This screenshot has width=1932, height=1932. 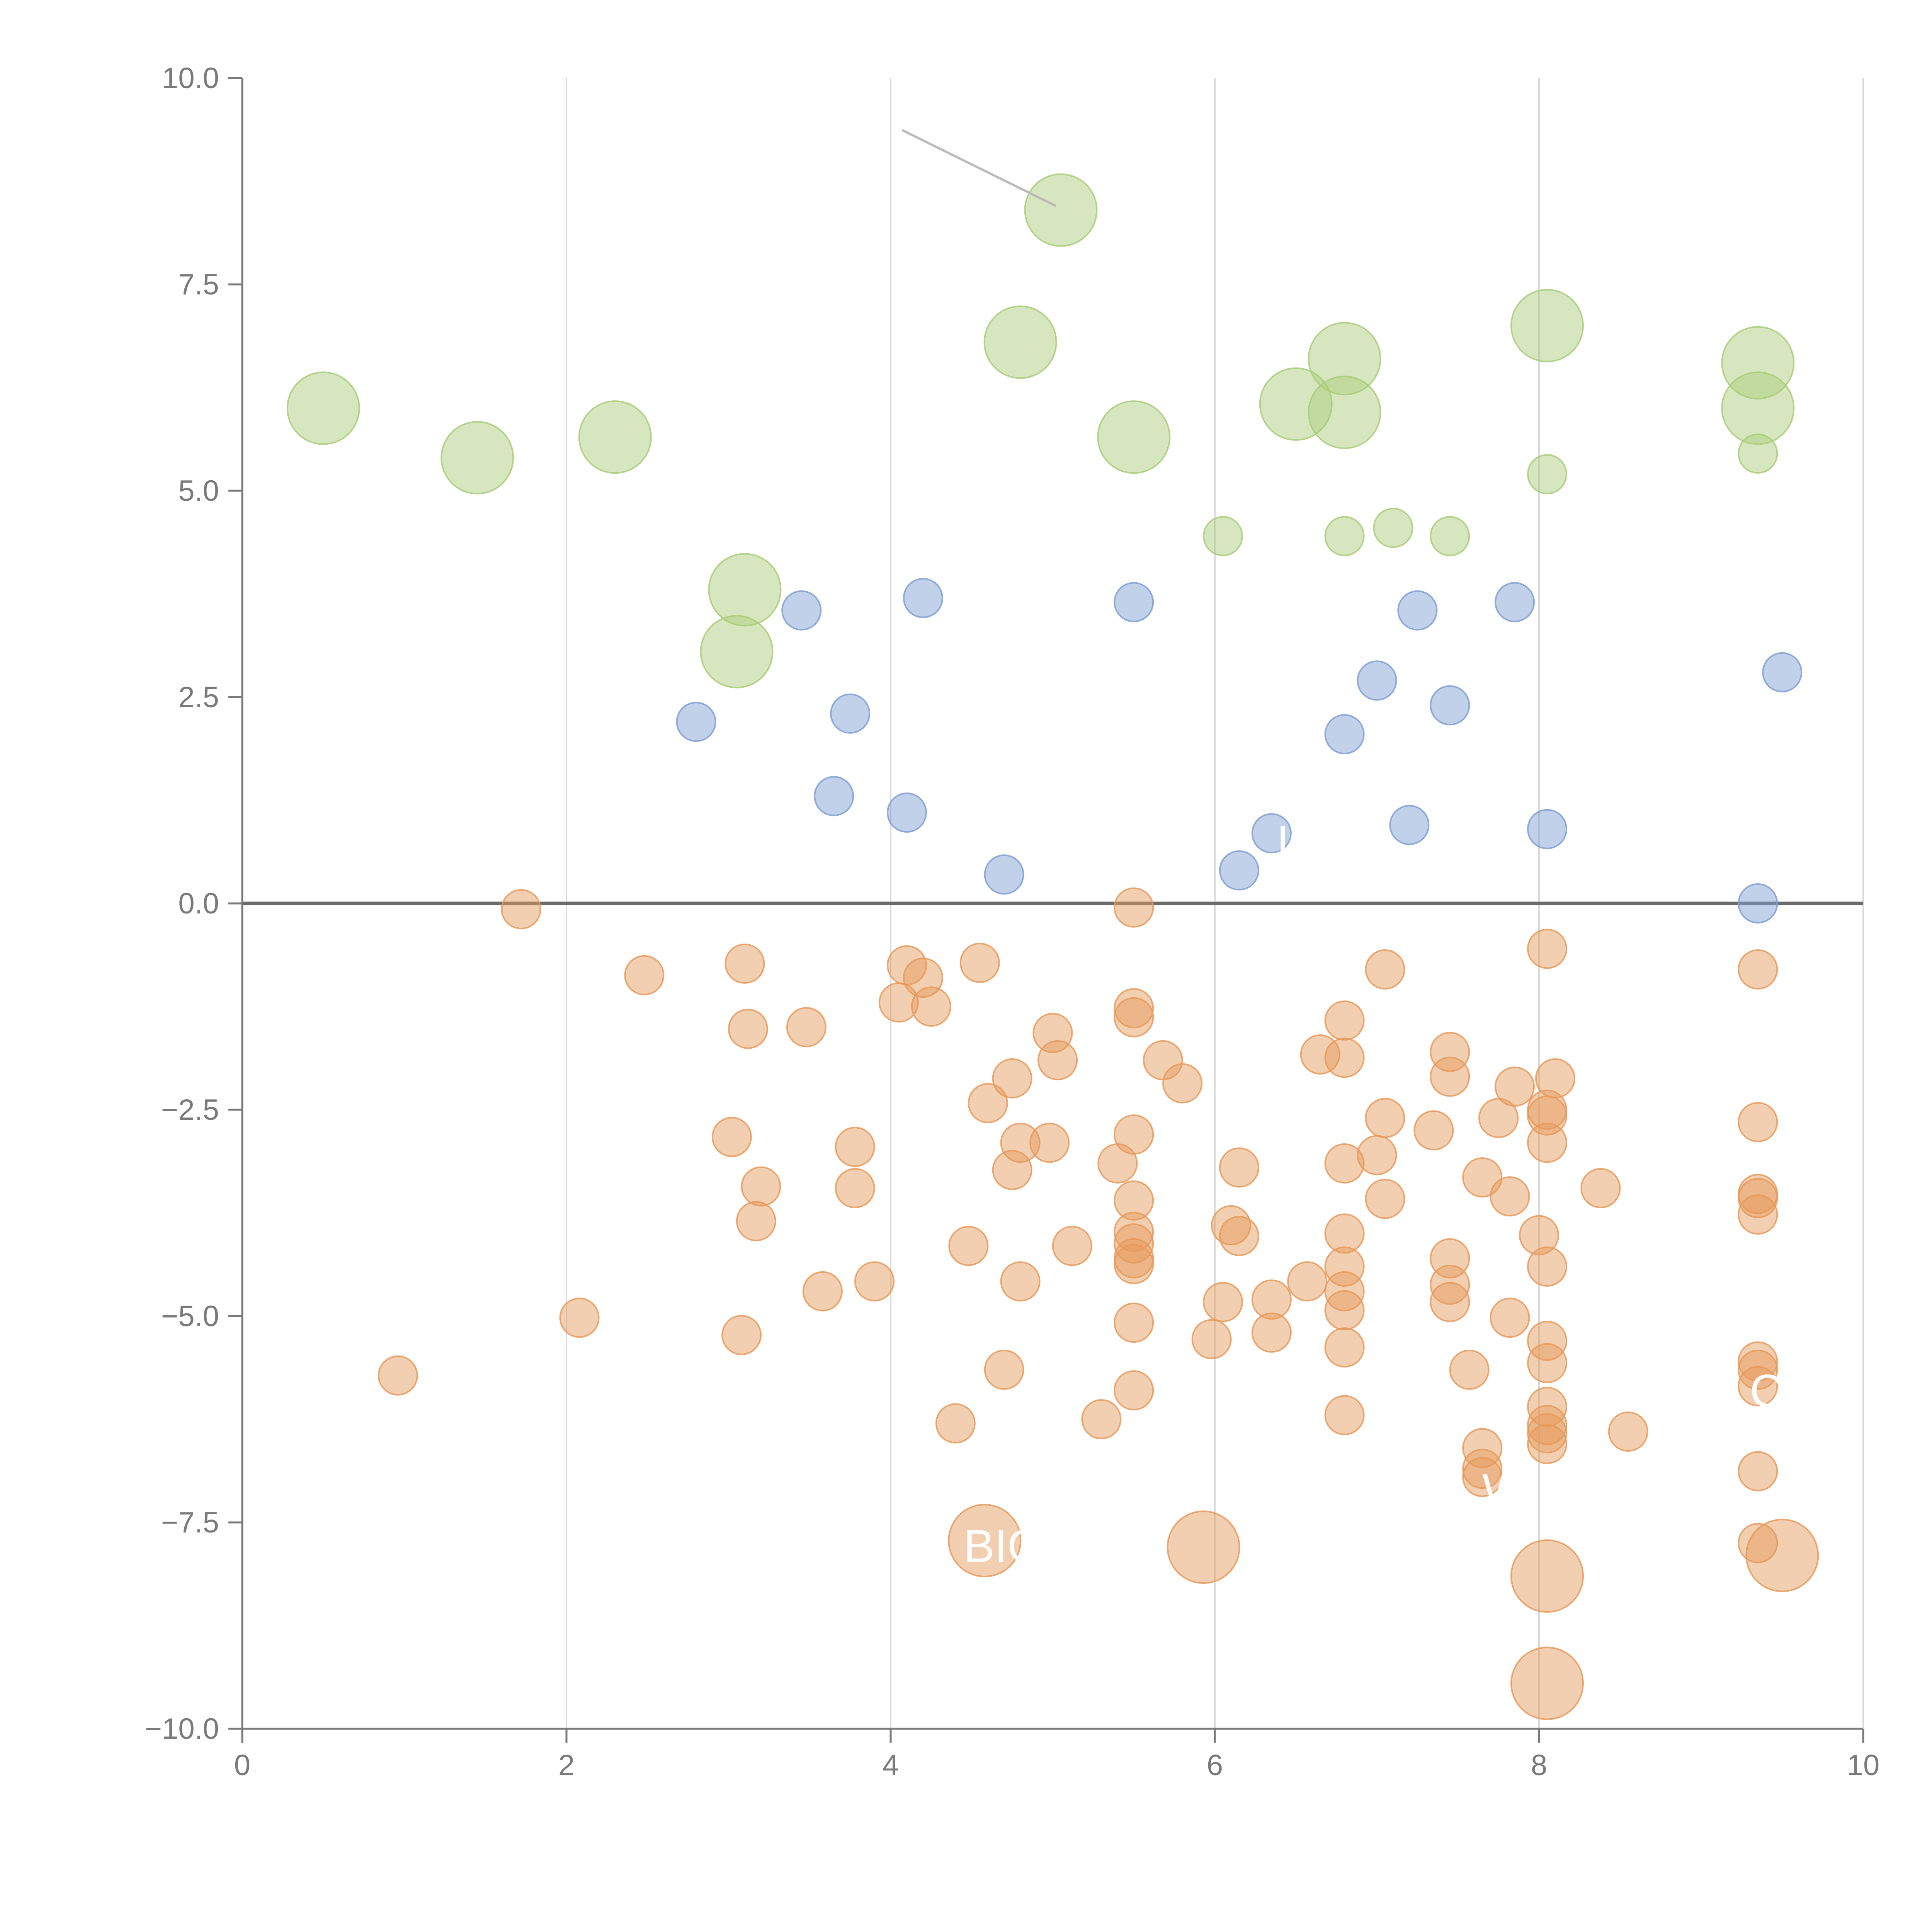 I want to click on x-tick-label-2: 4, so click(x=891, y=1766).